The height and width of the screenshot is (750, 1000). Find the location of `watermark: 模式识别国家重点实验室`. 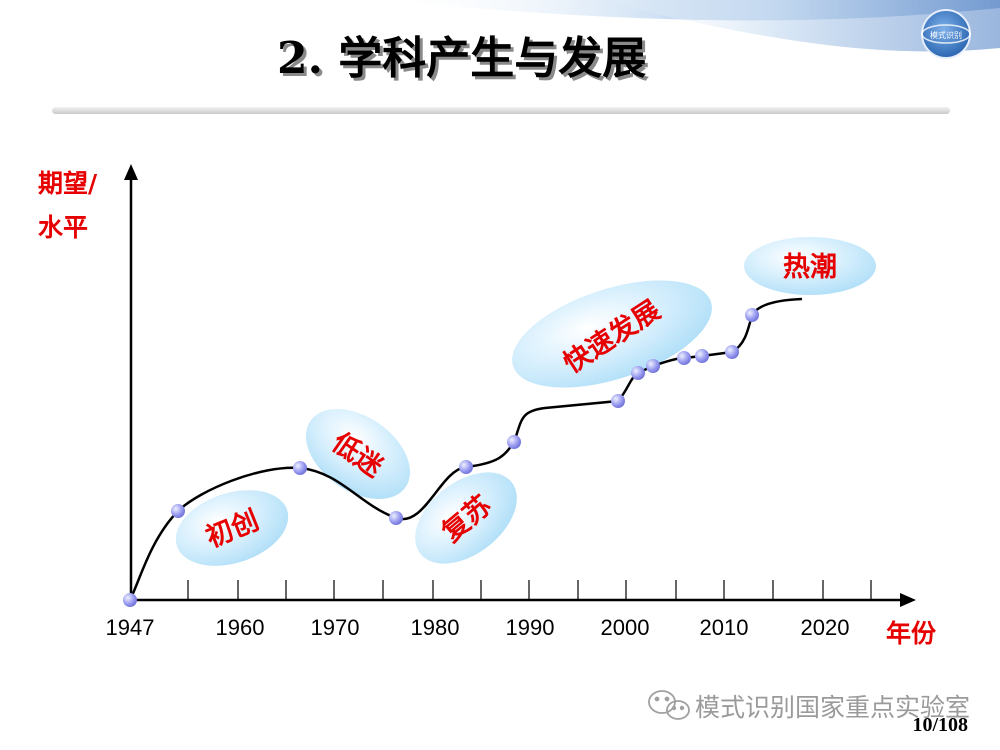

watermark: 模式识别国家重点实验室 is located at coordinates (809, 706).